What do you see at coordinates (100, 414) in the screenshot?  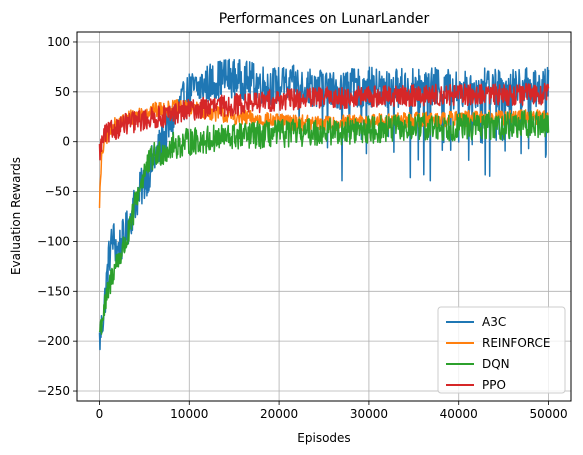 I see `x-tick-label: 0` at bounding box center [100, 414].